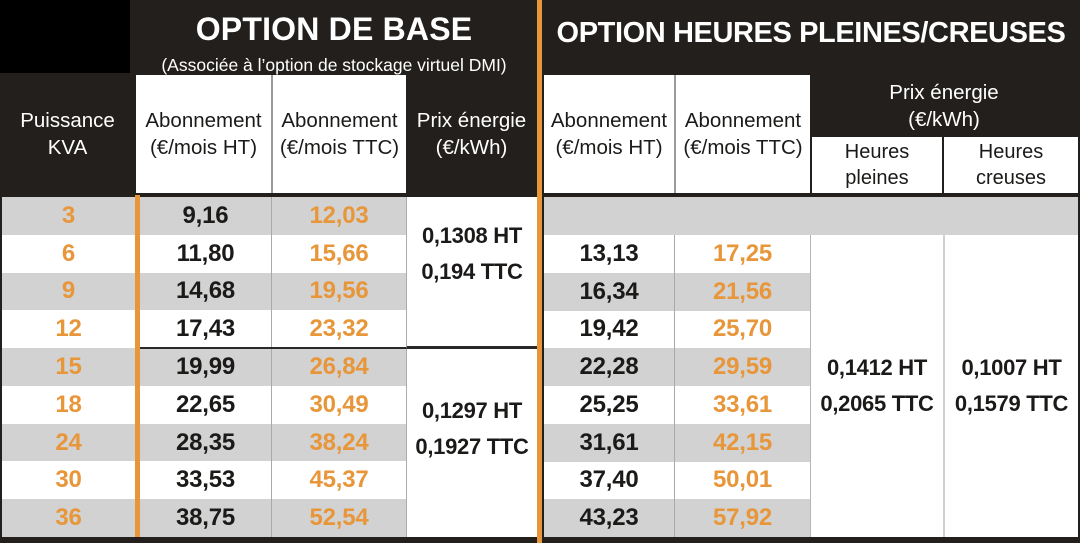 The width and height of the screenshot is (1080, 543). What do you see at coordinates (339, 404) in the screenshot?
I see `base-ttc-value: 30,49` at bounding box center [339, 404].